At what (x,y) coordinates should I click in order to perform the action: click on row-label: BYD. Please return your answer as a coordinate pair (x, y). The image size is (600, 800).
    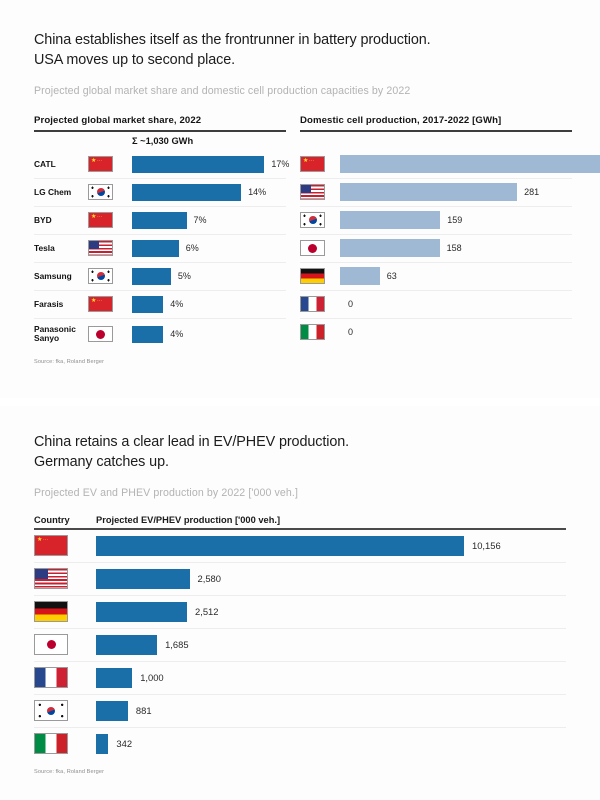
    Looking at the image, I should click on (43, 219).